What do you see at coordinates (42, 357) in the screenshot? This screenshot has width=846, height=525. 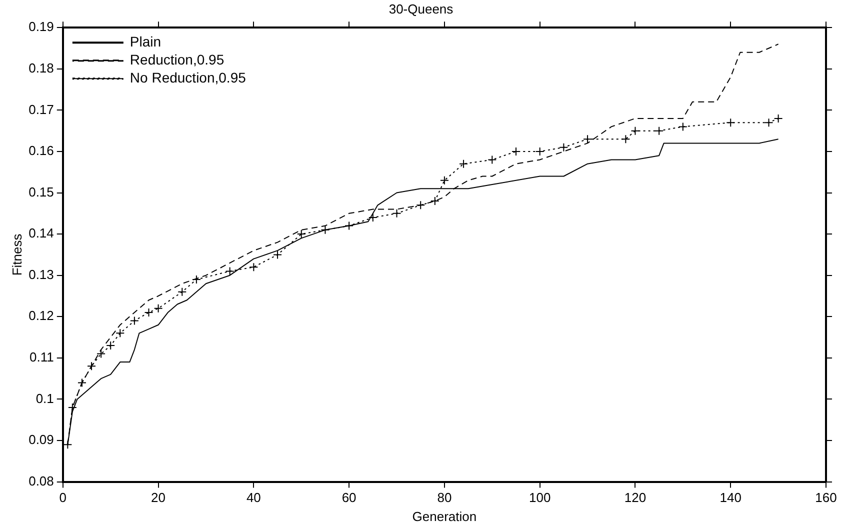 I see `y-tick-label: 0.11` at bounding box center [42, 357].